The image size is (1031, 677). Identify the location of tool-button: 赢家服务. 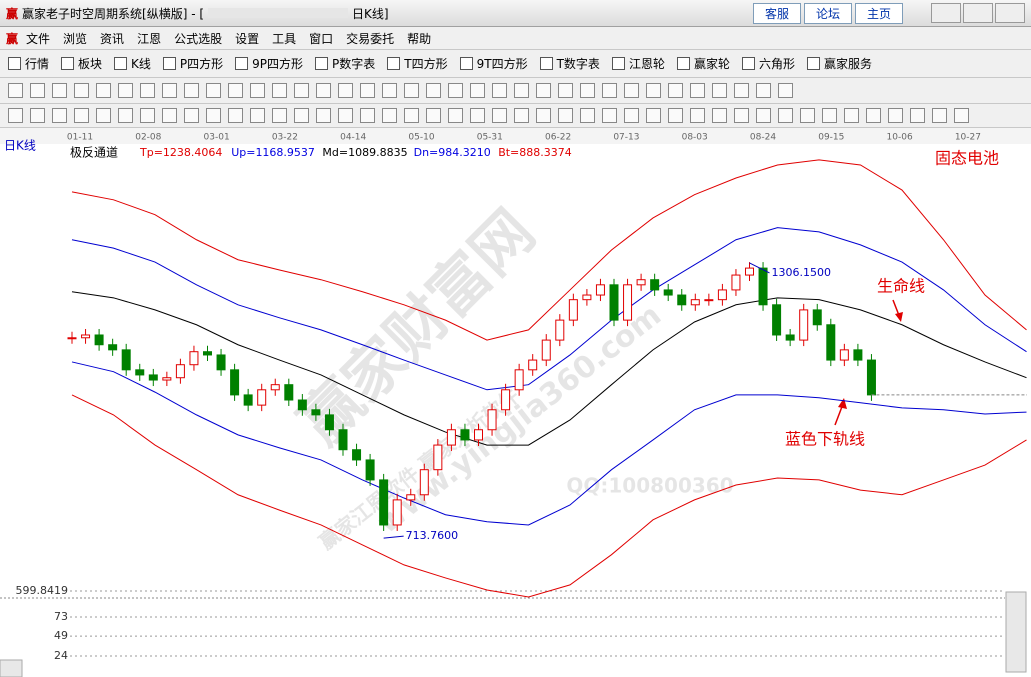
(839, 63).